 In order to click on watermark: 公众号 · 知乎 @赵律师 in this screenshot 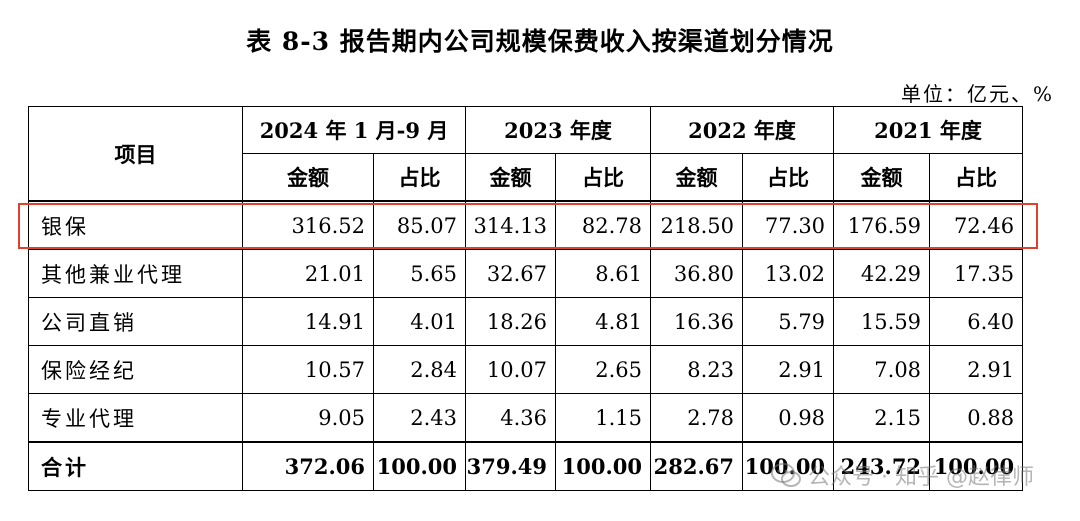, I will do `click(920, 475)`.